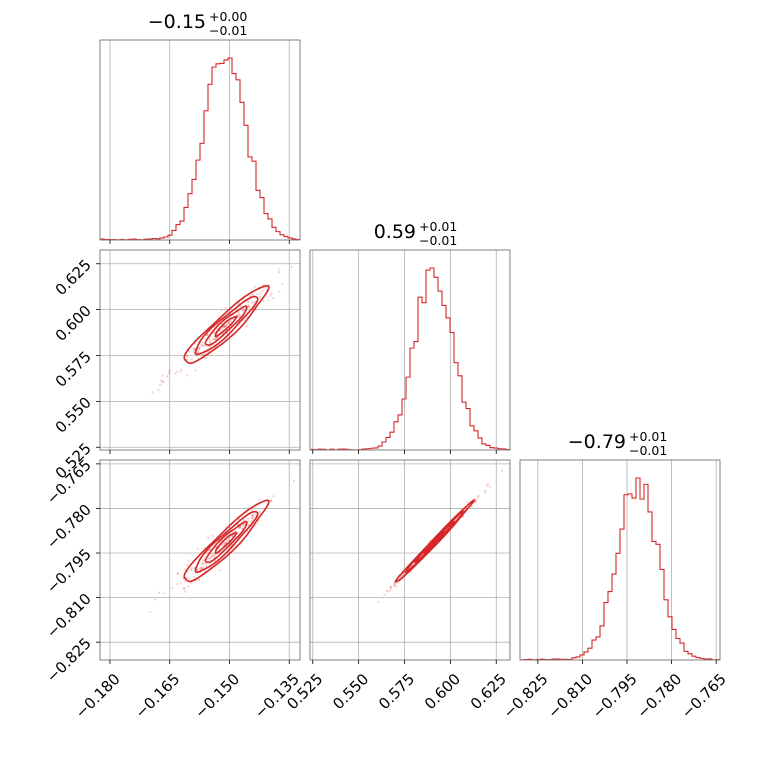 This screenshot has height=760, width=760. Describe the element at coordinates (157, 696) in the screenshot. I see `x-tick-label: −0.165` at that location.